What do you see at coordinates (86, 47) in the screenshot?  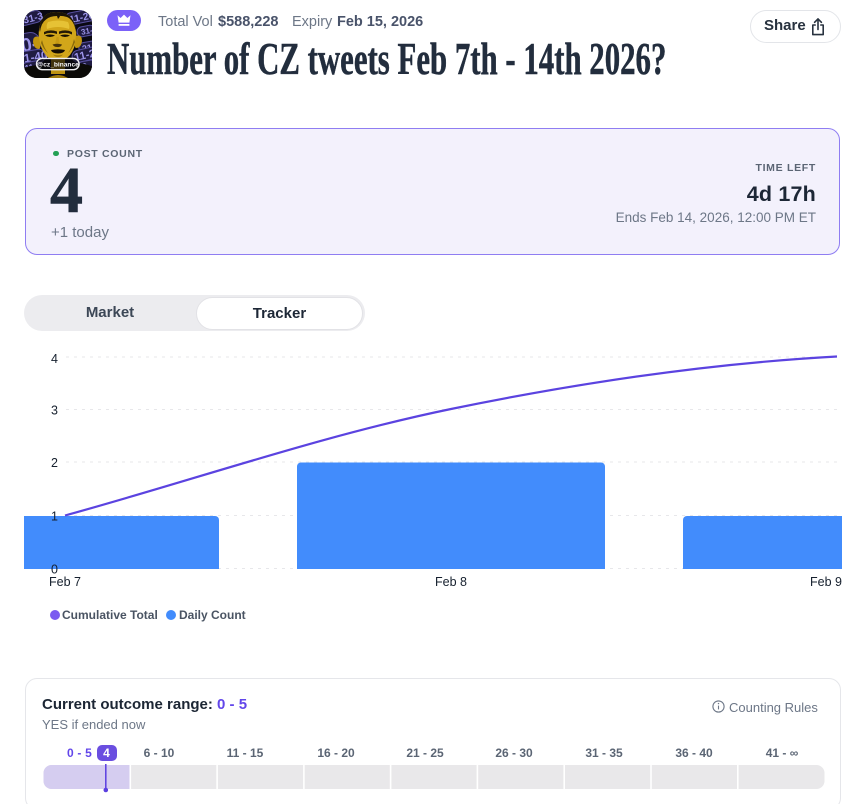 I see `svg-text: 21-3` at bounding box center [86, 47].